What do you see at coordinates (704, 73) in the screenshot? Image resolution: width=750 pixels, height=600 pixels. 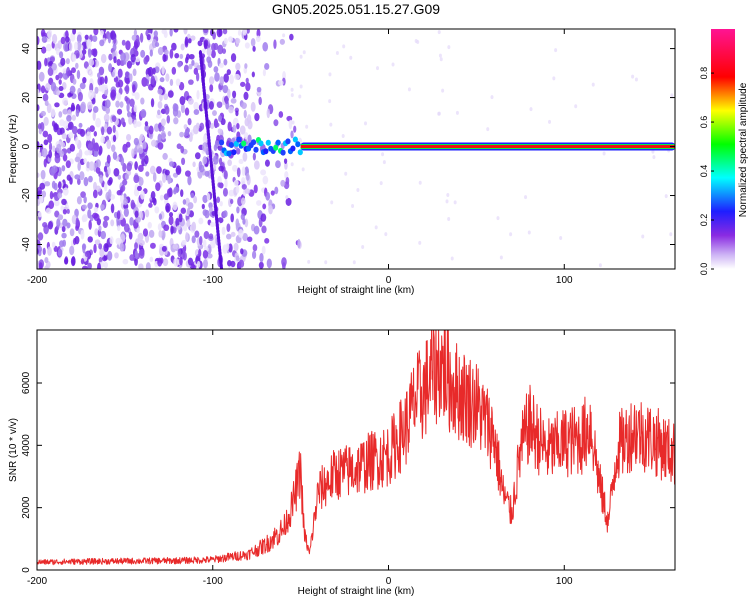 I see `colorbar-tick-label: 0.8` at bounding box center [704, 73].